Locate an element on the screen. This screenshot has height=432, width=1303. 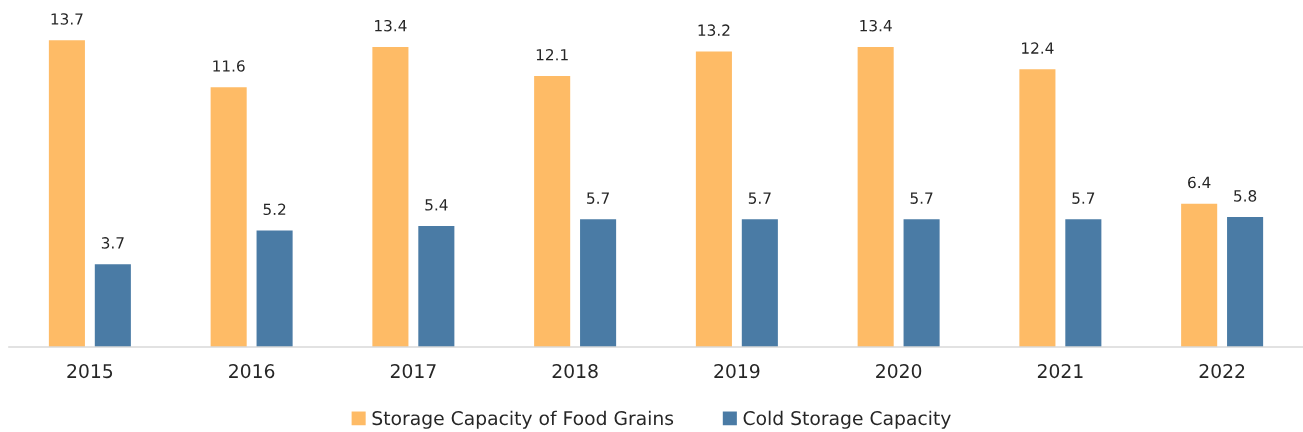
x-tick-label: 2018 is located at coordinates (575, 371).